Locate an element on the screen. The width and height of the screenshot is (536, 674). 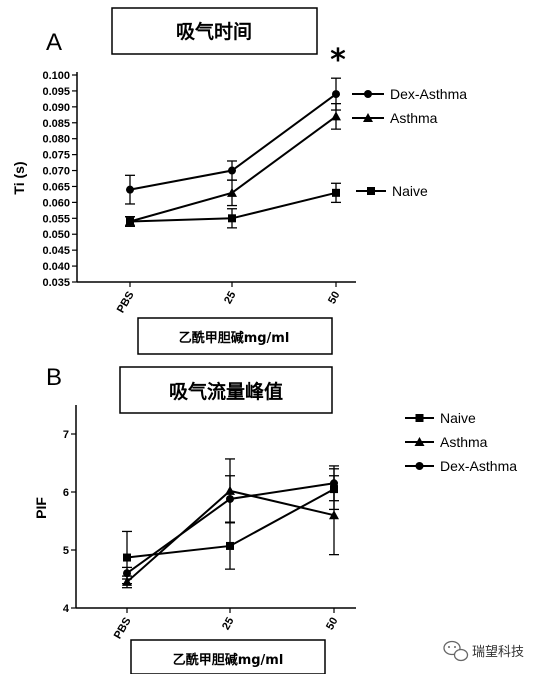
wechat-icon is located at coordinates (456, 651).